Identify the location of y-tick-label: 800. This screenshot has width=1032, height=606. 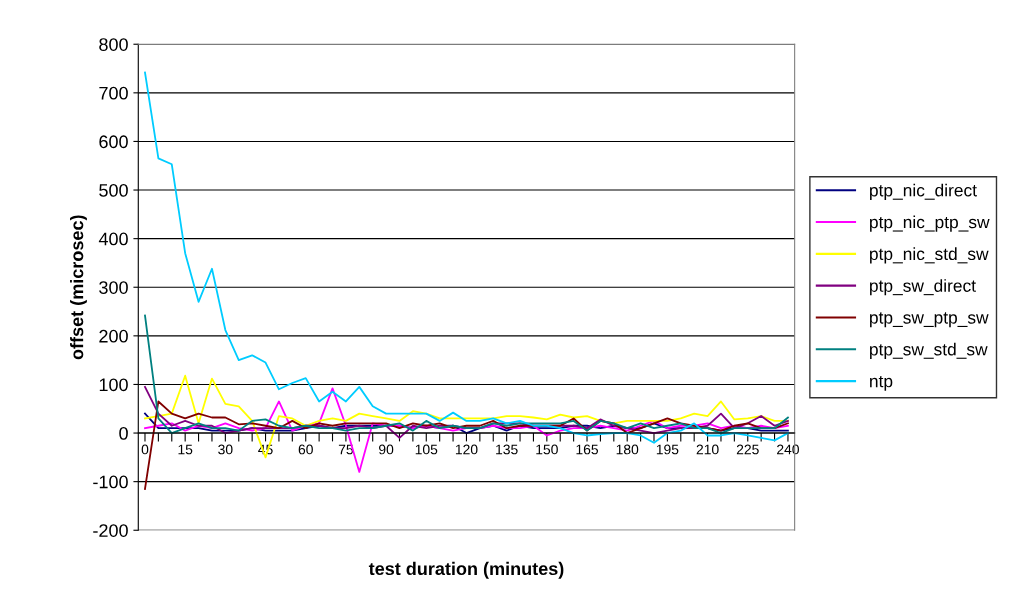
(113, 44).